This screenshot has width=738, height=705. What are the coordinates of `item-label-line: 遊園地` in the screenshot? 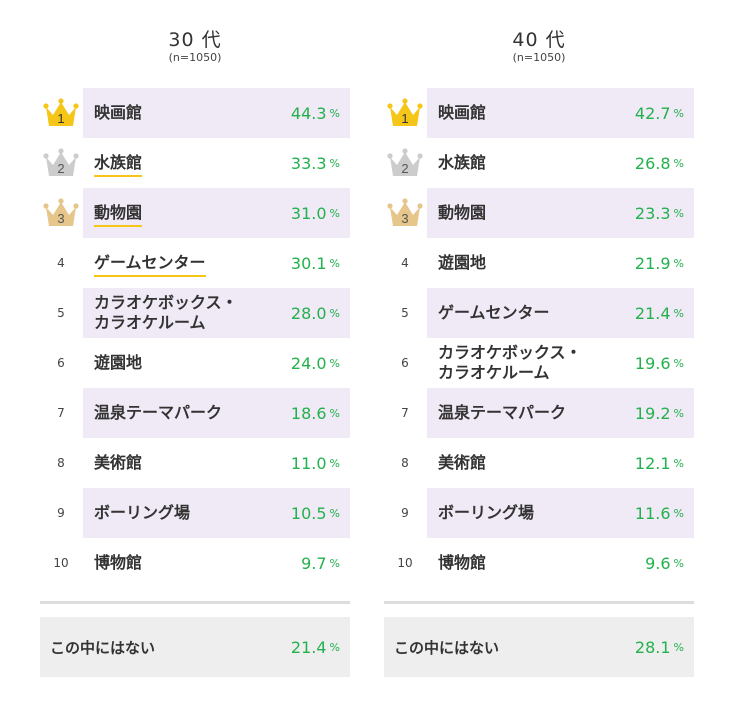 It's located at (462, 262).